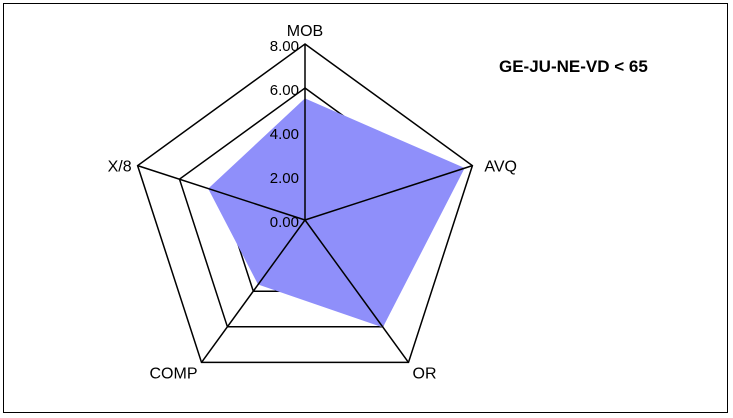 This screenshot has height=418, width=733. Describe the element at coordinates (284, 134) in the screenshot. I see `tick-label-4-00: 4.00` at that location.